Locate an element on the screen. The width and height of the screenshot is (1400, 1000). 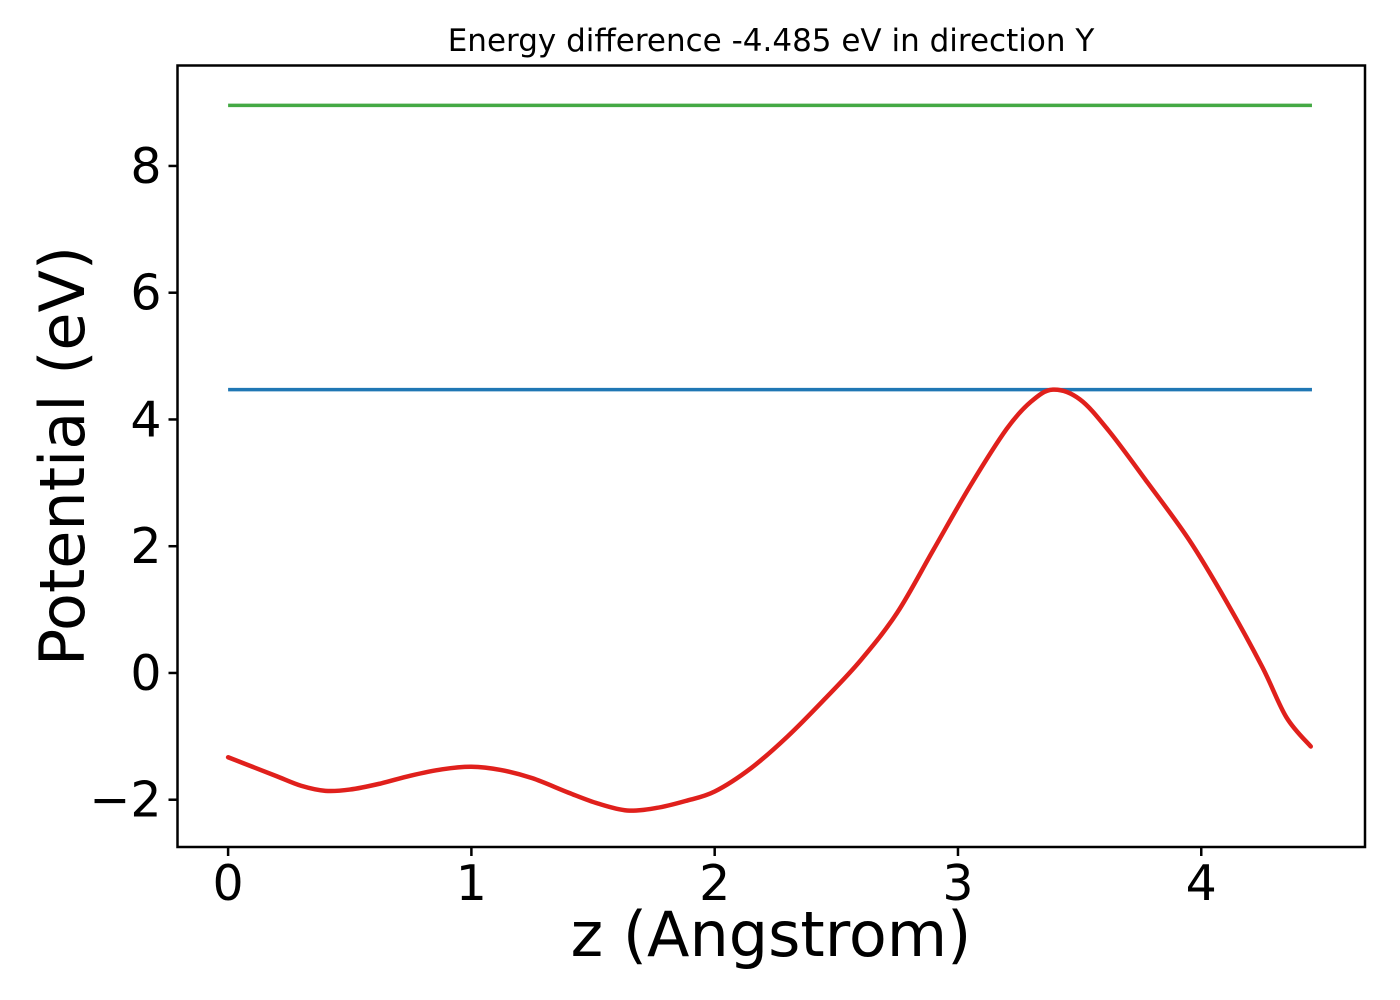
y-tick-label: 8 is located at coordinates (145, 166).